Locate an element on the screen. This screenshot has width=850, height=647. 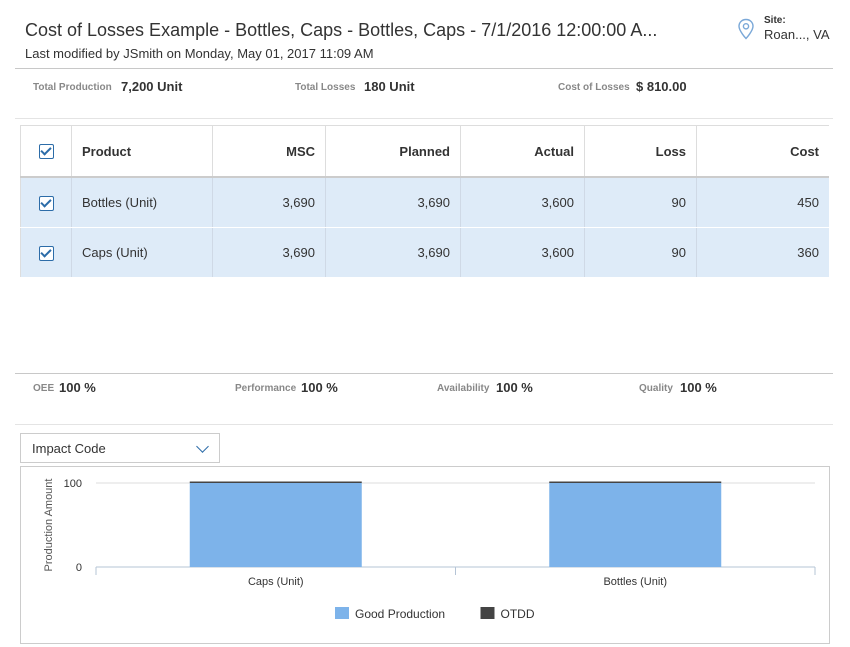
column-header-product: Product is located at coordinates (142, 151).